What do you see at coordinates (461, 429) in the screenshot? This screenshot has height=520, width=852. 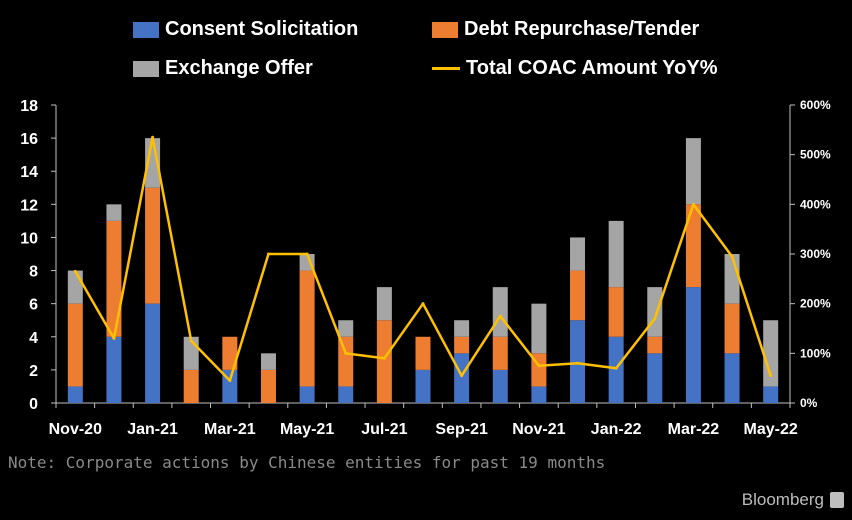 I see `x-tick-label: Sep-21` at bounding box center [461, 429].